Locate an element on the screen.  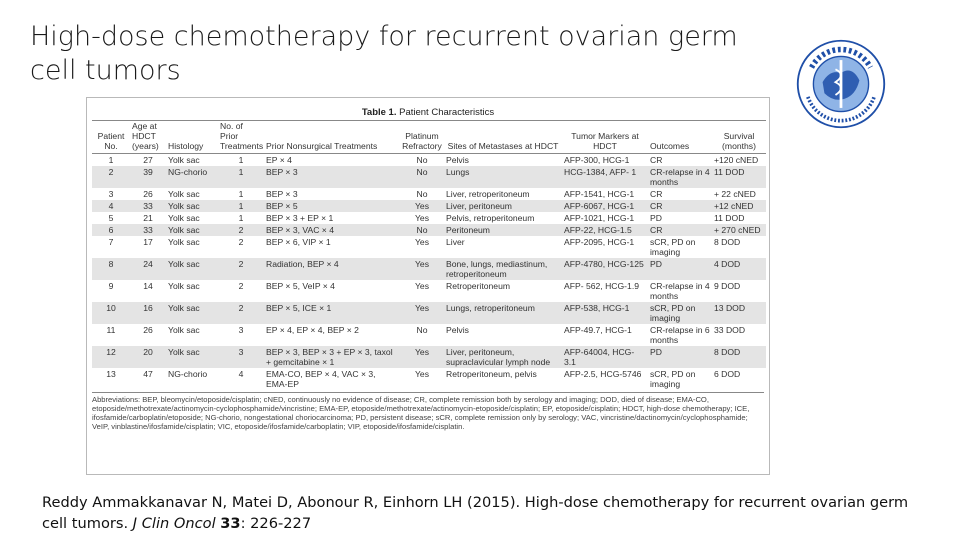
table-caption-title: Patient Characteristics is located at coordinates (445, 112).